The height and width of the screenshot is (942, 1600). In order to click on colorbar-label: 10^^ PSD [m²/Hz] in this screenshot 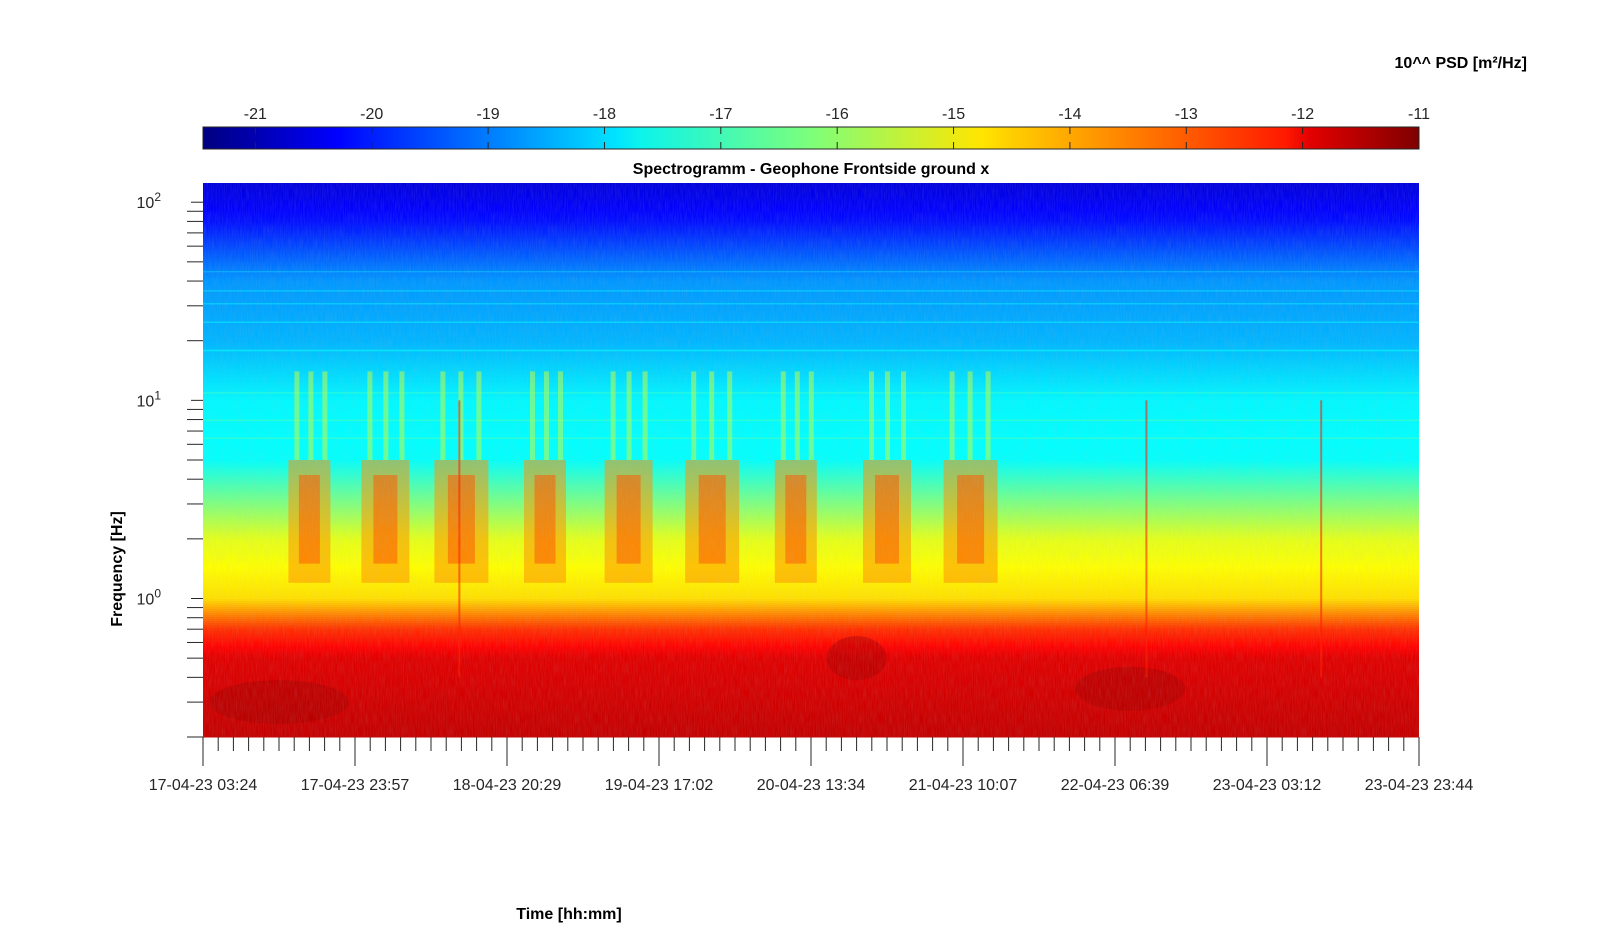, I will do `click(1461, 63)`.